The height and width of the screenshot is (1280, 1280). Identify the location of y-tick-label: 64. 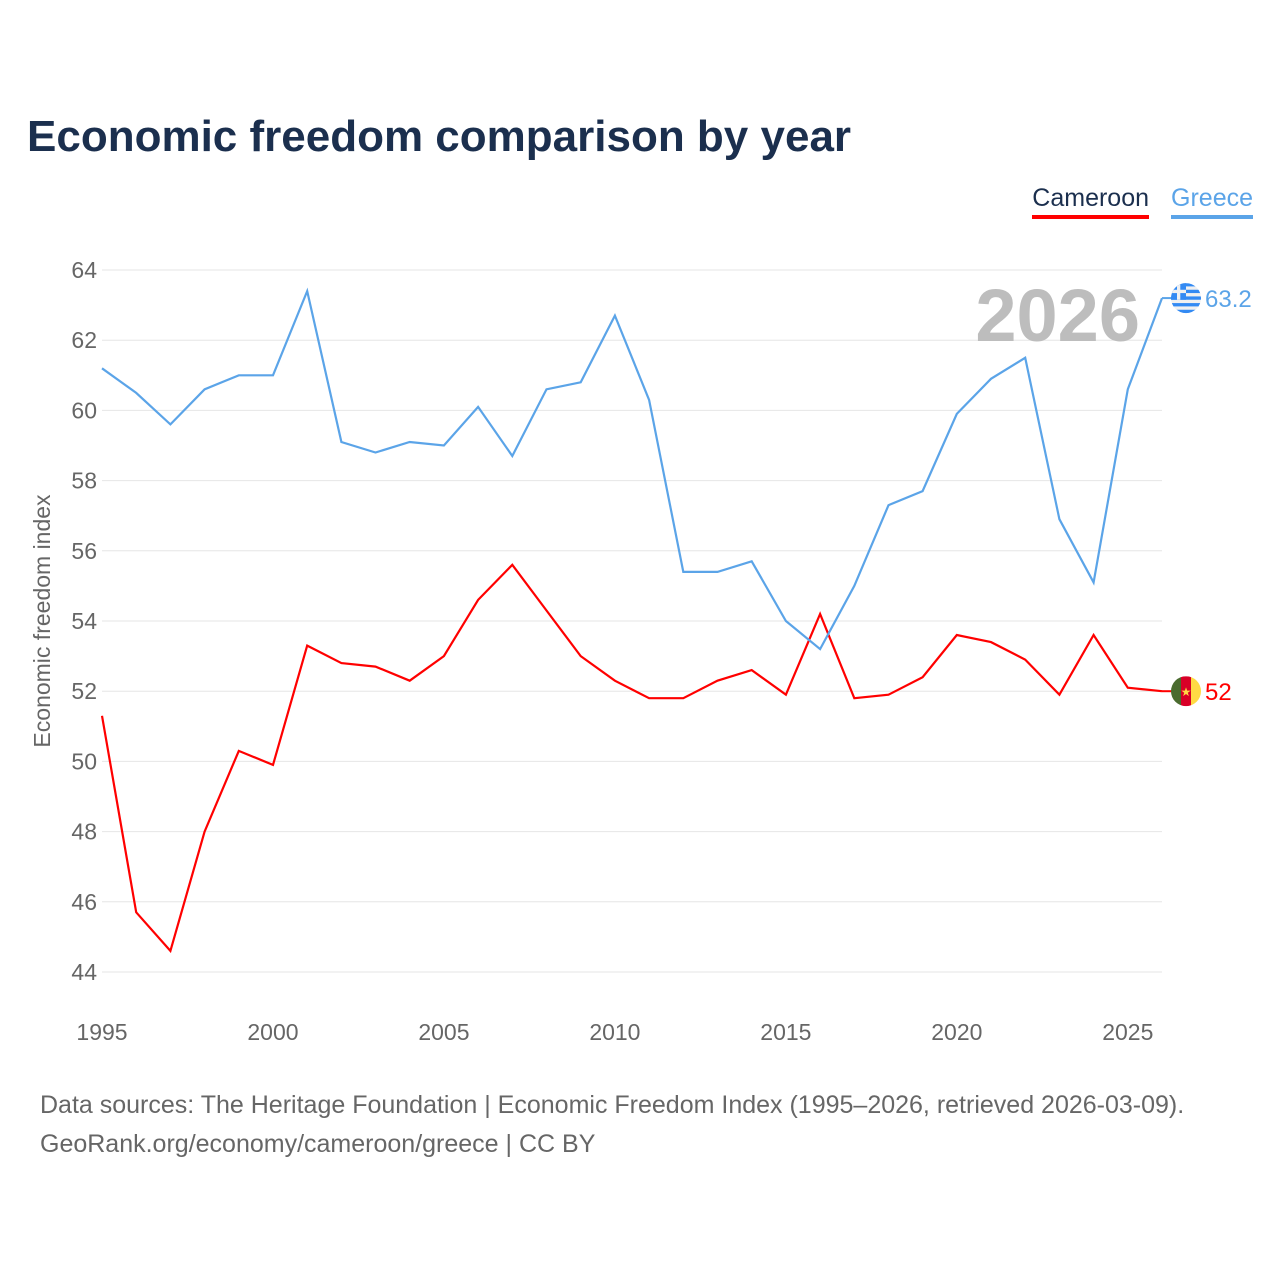
(84, 270).